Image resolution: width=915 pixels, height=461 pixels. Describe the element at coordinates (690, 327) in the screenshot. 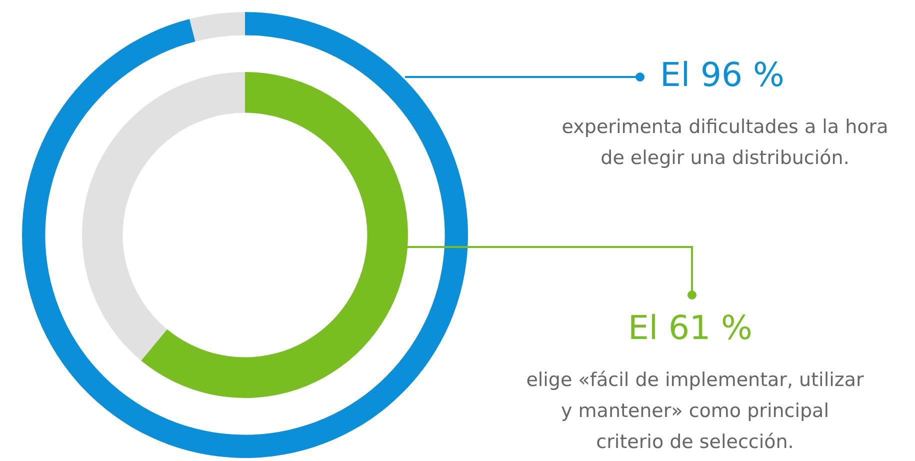

I see `text: El 61 %` at that location.